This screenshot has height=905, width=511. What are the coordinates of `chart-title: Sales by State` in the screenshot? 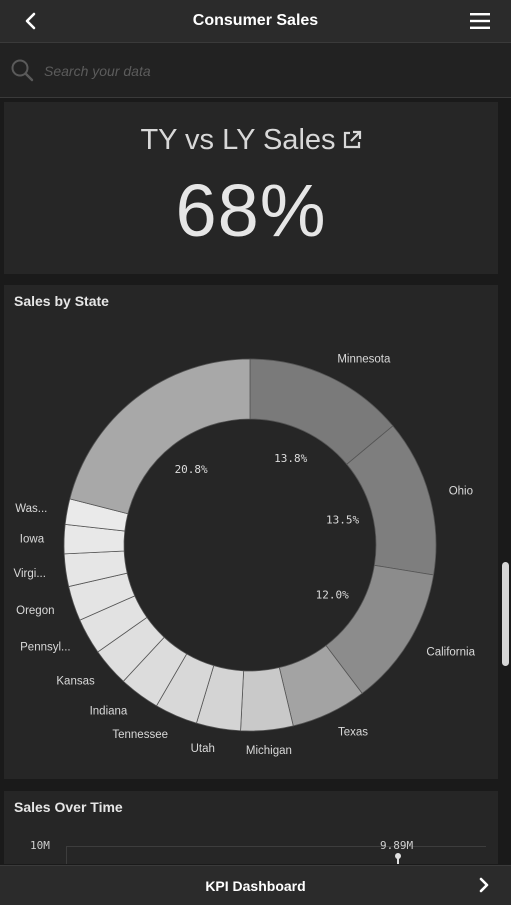 It's located at (61, 301).